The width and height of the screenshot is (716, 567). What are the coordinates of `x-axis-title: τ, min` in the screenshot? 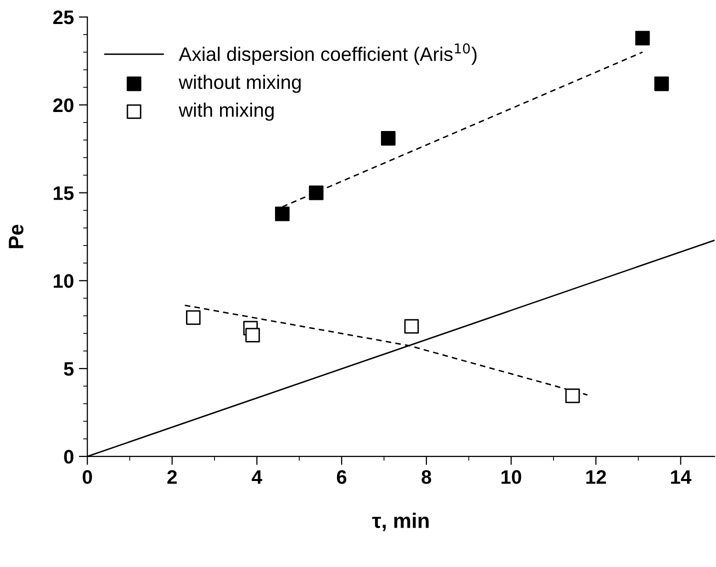 It's located at (400, 522).